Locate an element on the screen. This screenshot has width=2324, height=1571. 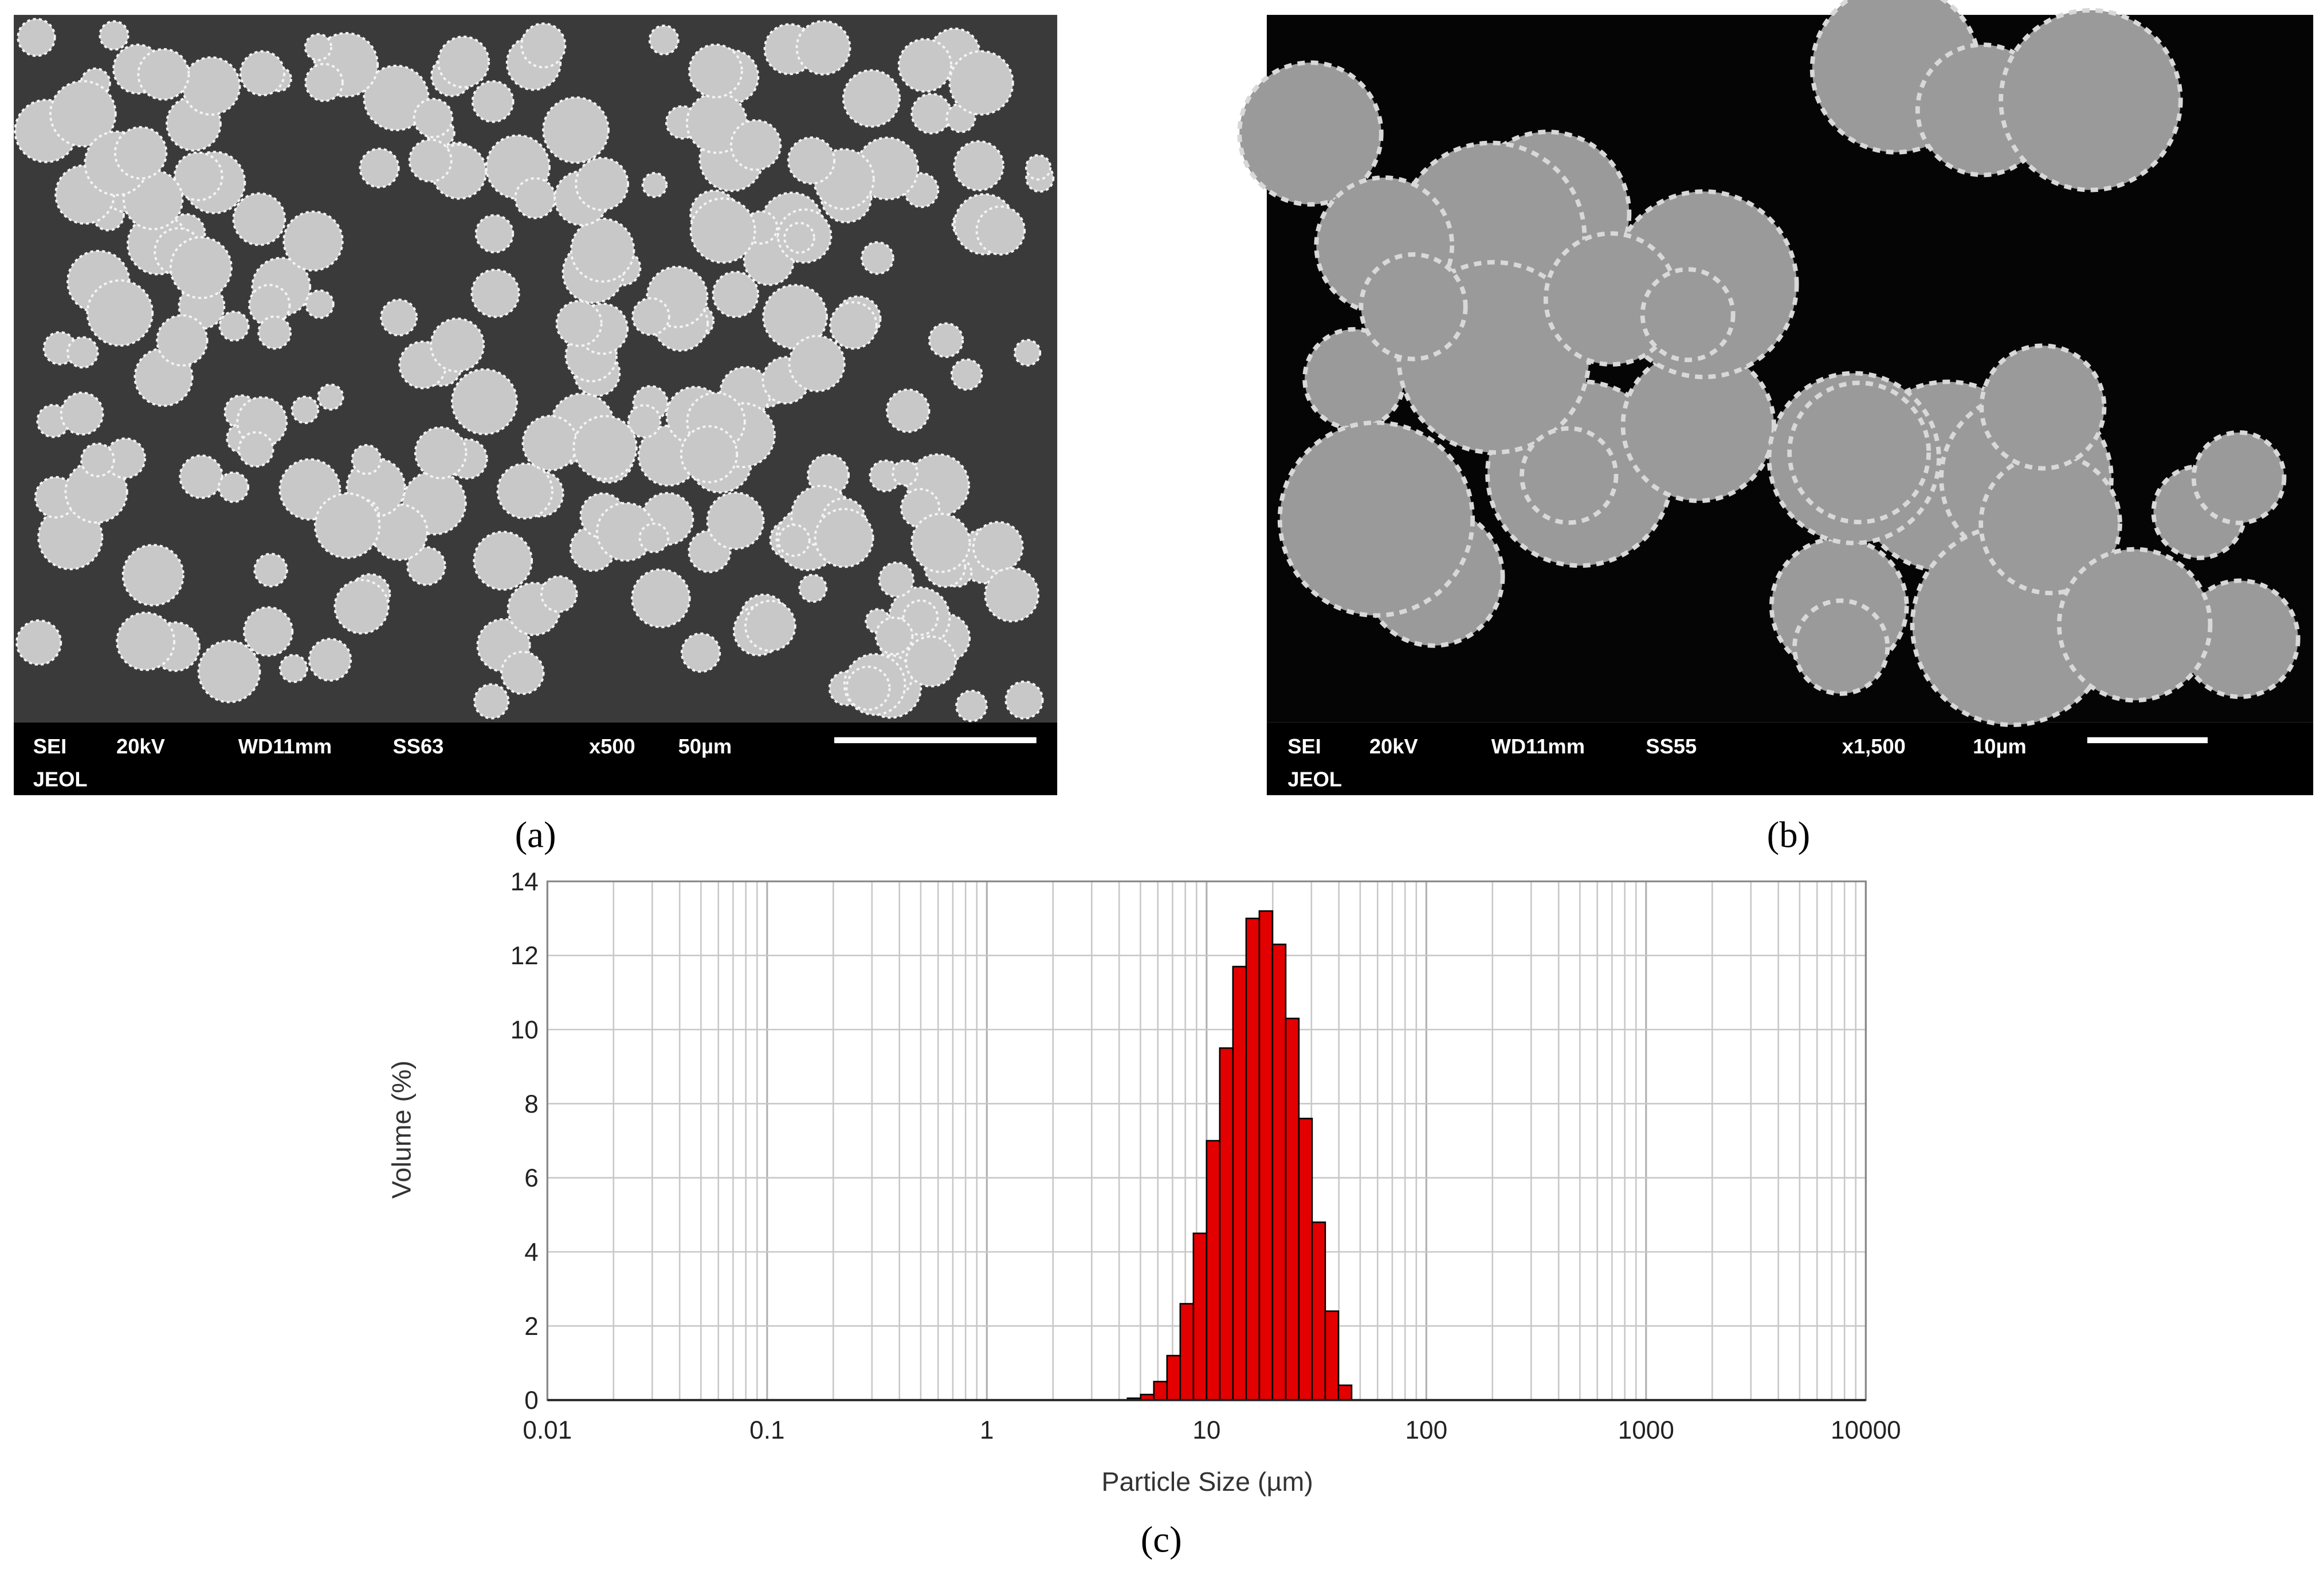
y-tick-label: 0 is located at coordinates (532, 1401).